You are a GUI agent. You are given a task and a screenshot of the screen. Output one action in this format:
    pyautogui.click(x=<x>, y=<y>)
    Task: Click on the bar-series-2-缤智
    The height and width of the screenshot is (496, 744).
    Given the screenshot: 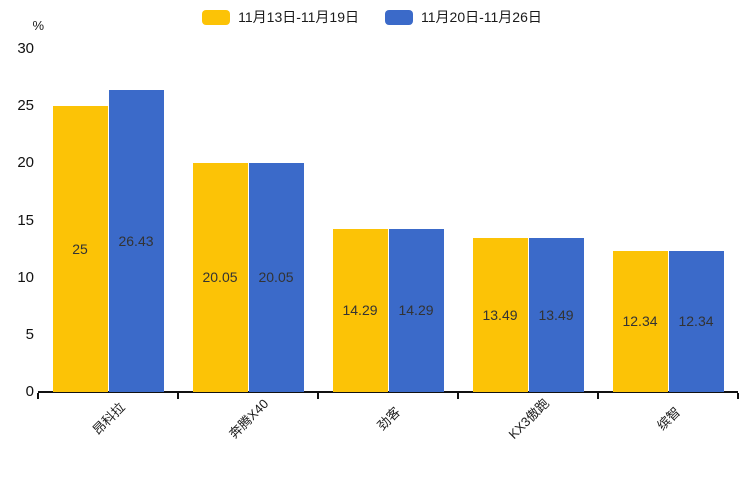 What is the action you would take?
    pyautogui.click(x=696, y=321)
    